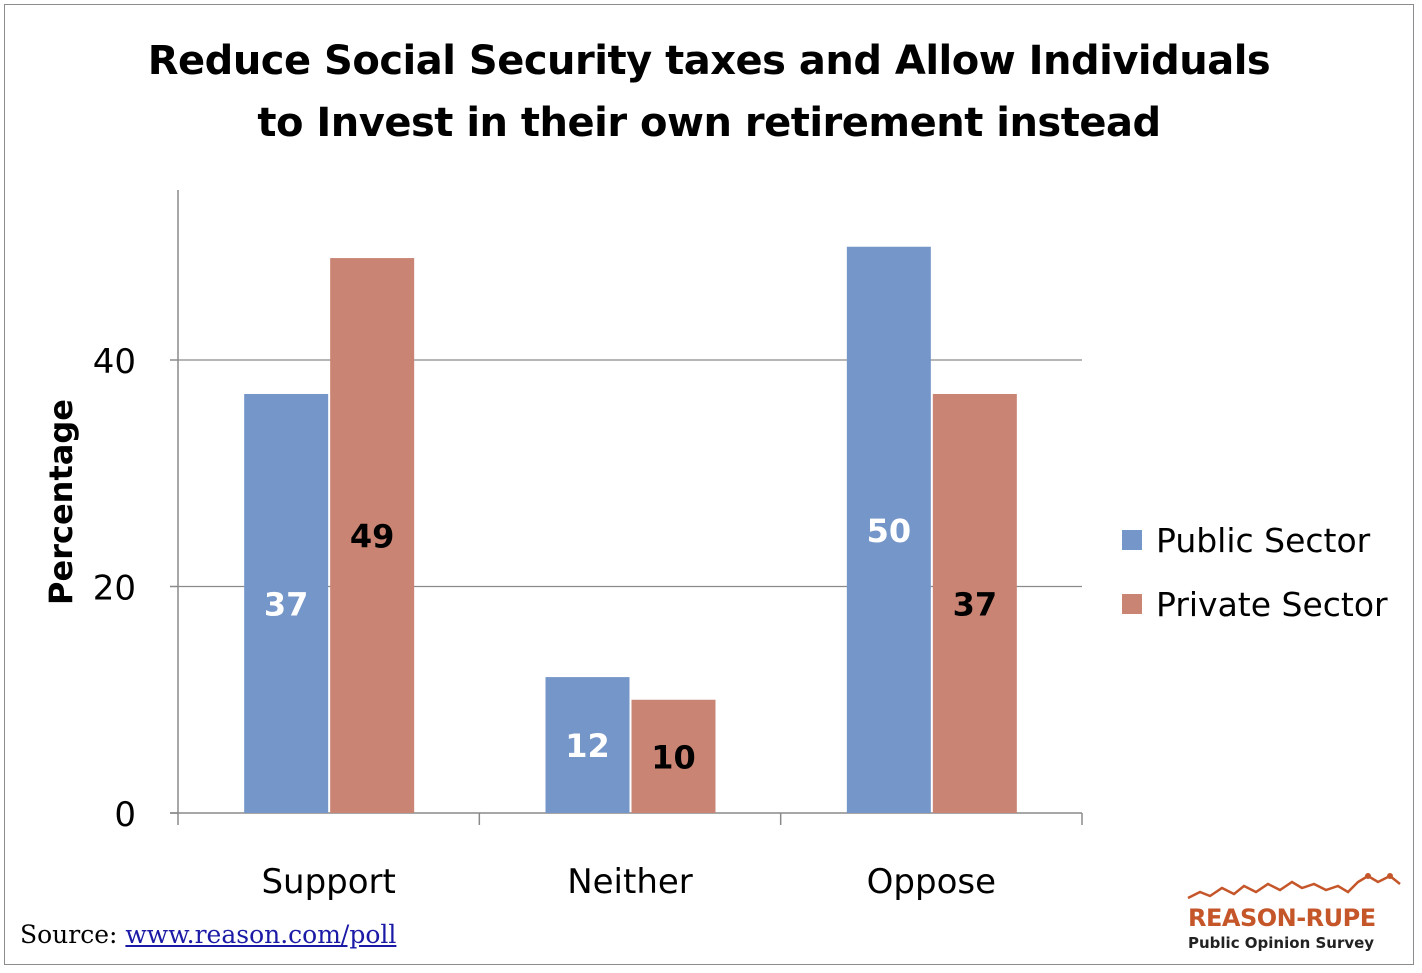  What do you see at coordinates (328, 882) in the screenshot?
I see `x-tick-label-support: Support` at bounding box center [328, 882].